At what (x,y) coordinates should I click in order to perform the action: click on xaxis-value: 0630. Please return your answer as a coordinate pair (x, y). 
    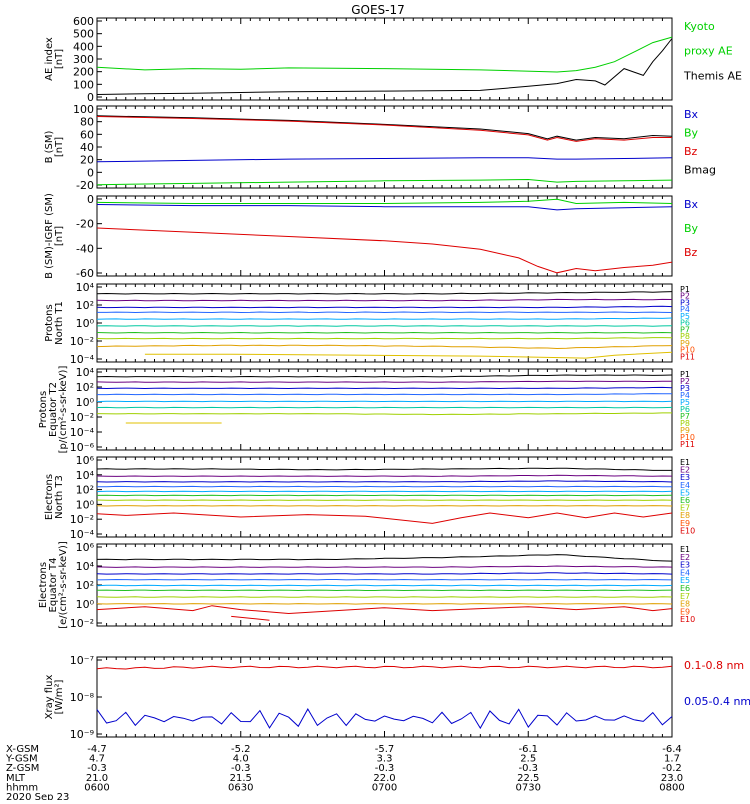
    Looking at the image, I should click on (240, 787).